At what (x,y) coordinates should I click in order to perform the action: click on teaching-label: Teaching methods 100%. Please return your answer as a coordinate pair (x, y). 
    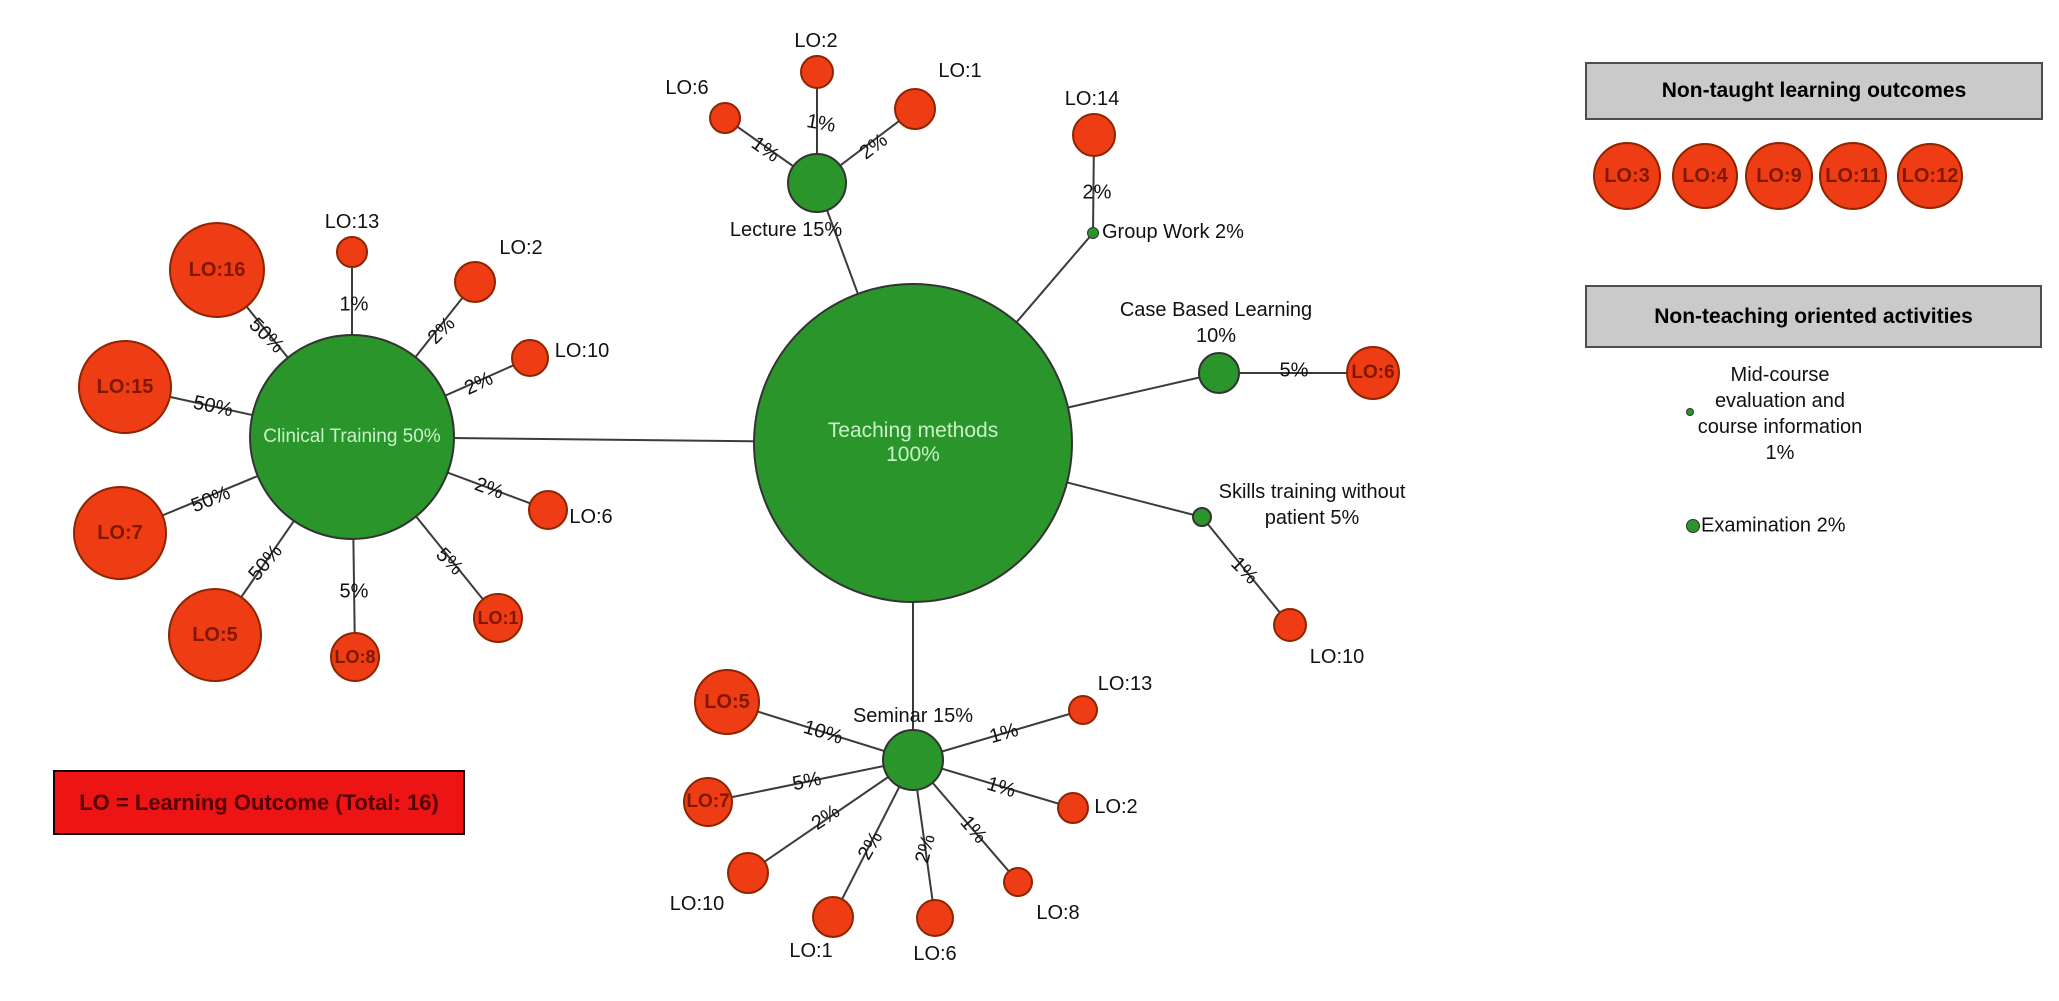
    Looking at the image, I should click on (913, 442).